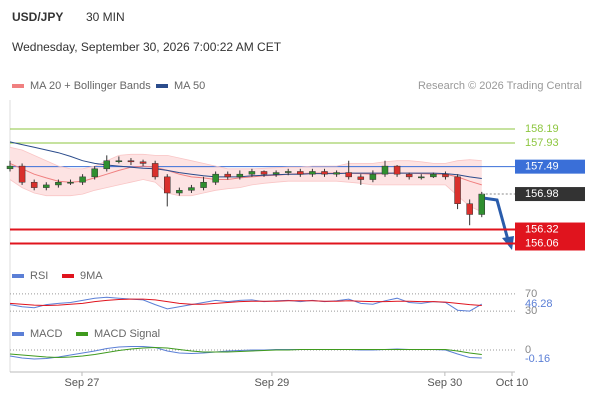 Image resolution: width=590 pixels, height=400 pixels. I want to click on x-tick-label: Sep 27, so click(82, 383).